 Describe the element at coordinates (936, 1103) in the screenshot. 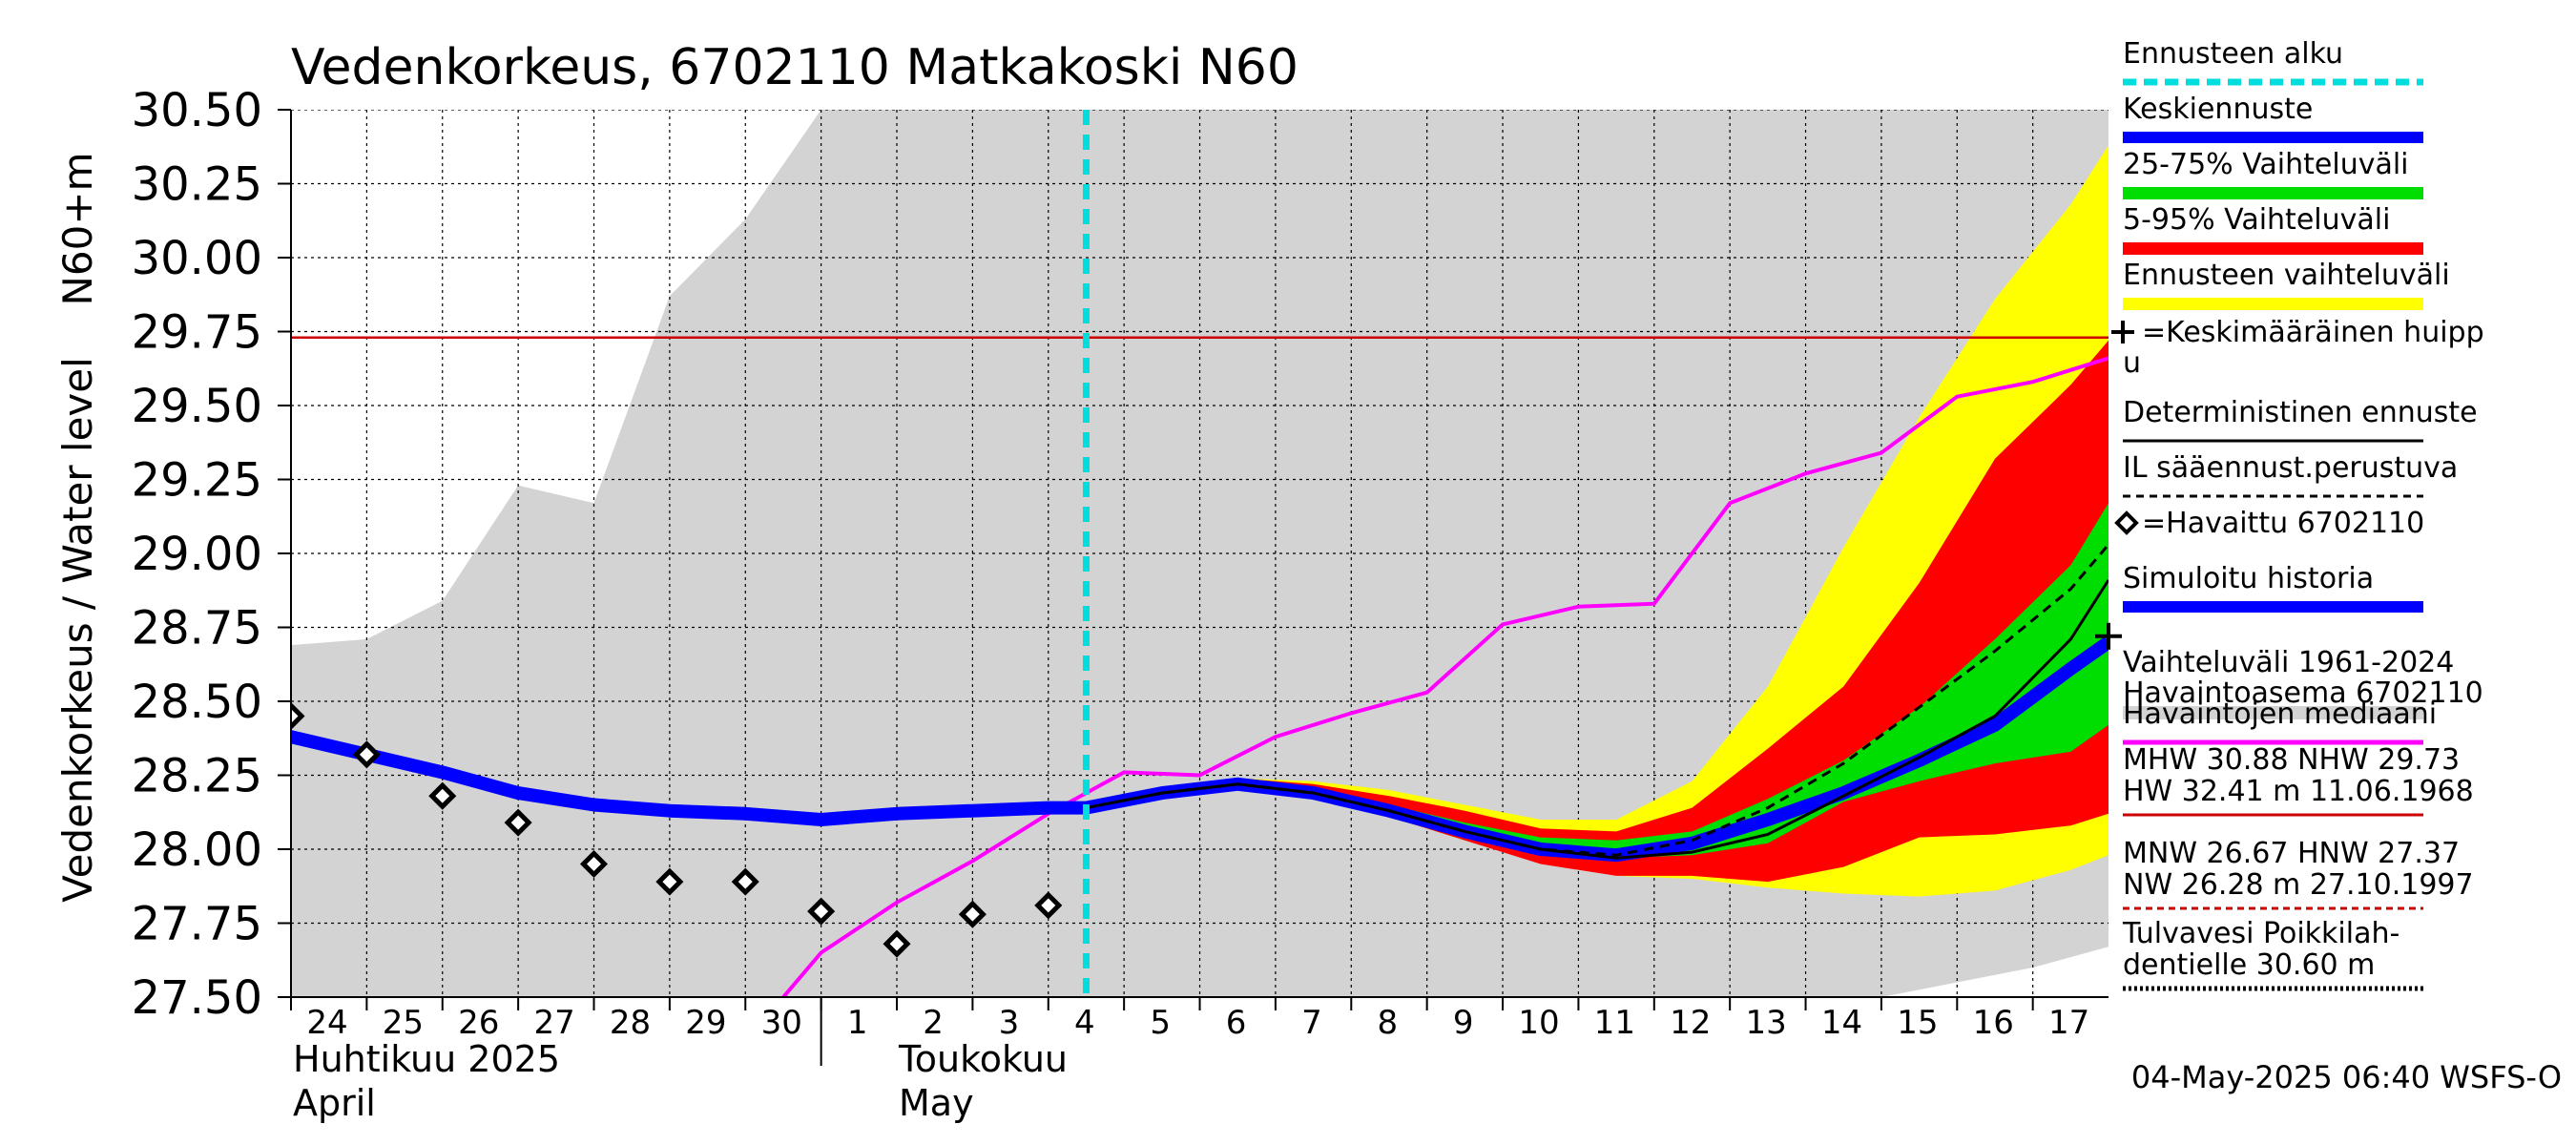

I see `month-label: May` at that location.